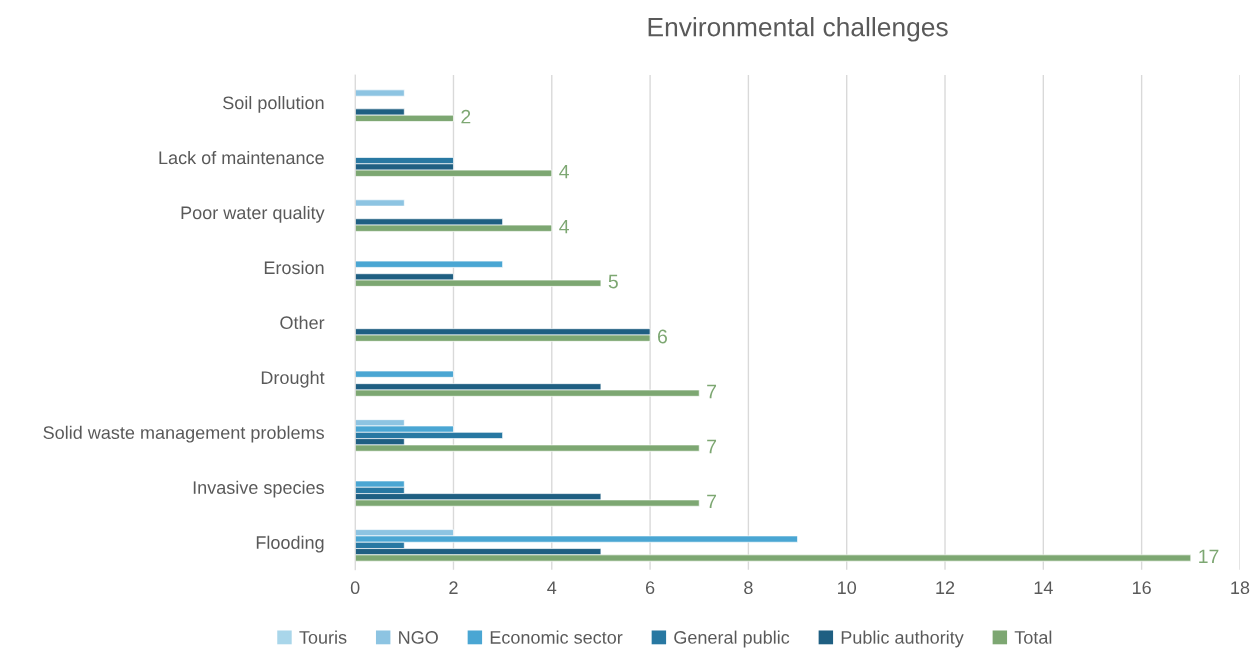 This screenshot has height=664, width=1255. What do you see at coordinates (418, 637) in the screenshot?
I see `legend-label: NGO` at bounding box center [418, 637].